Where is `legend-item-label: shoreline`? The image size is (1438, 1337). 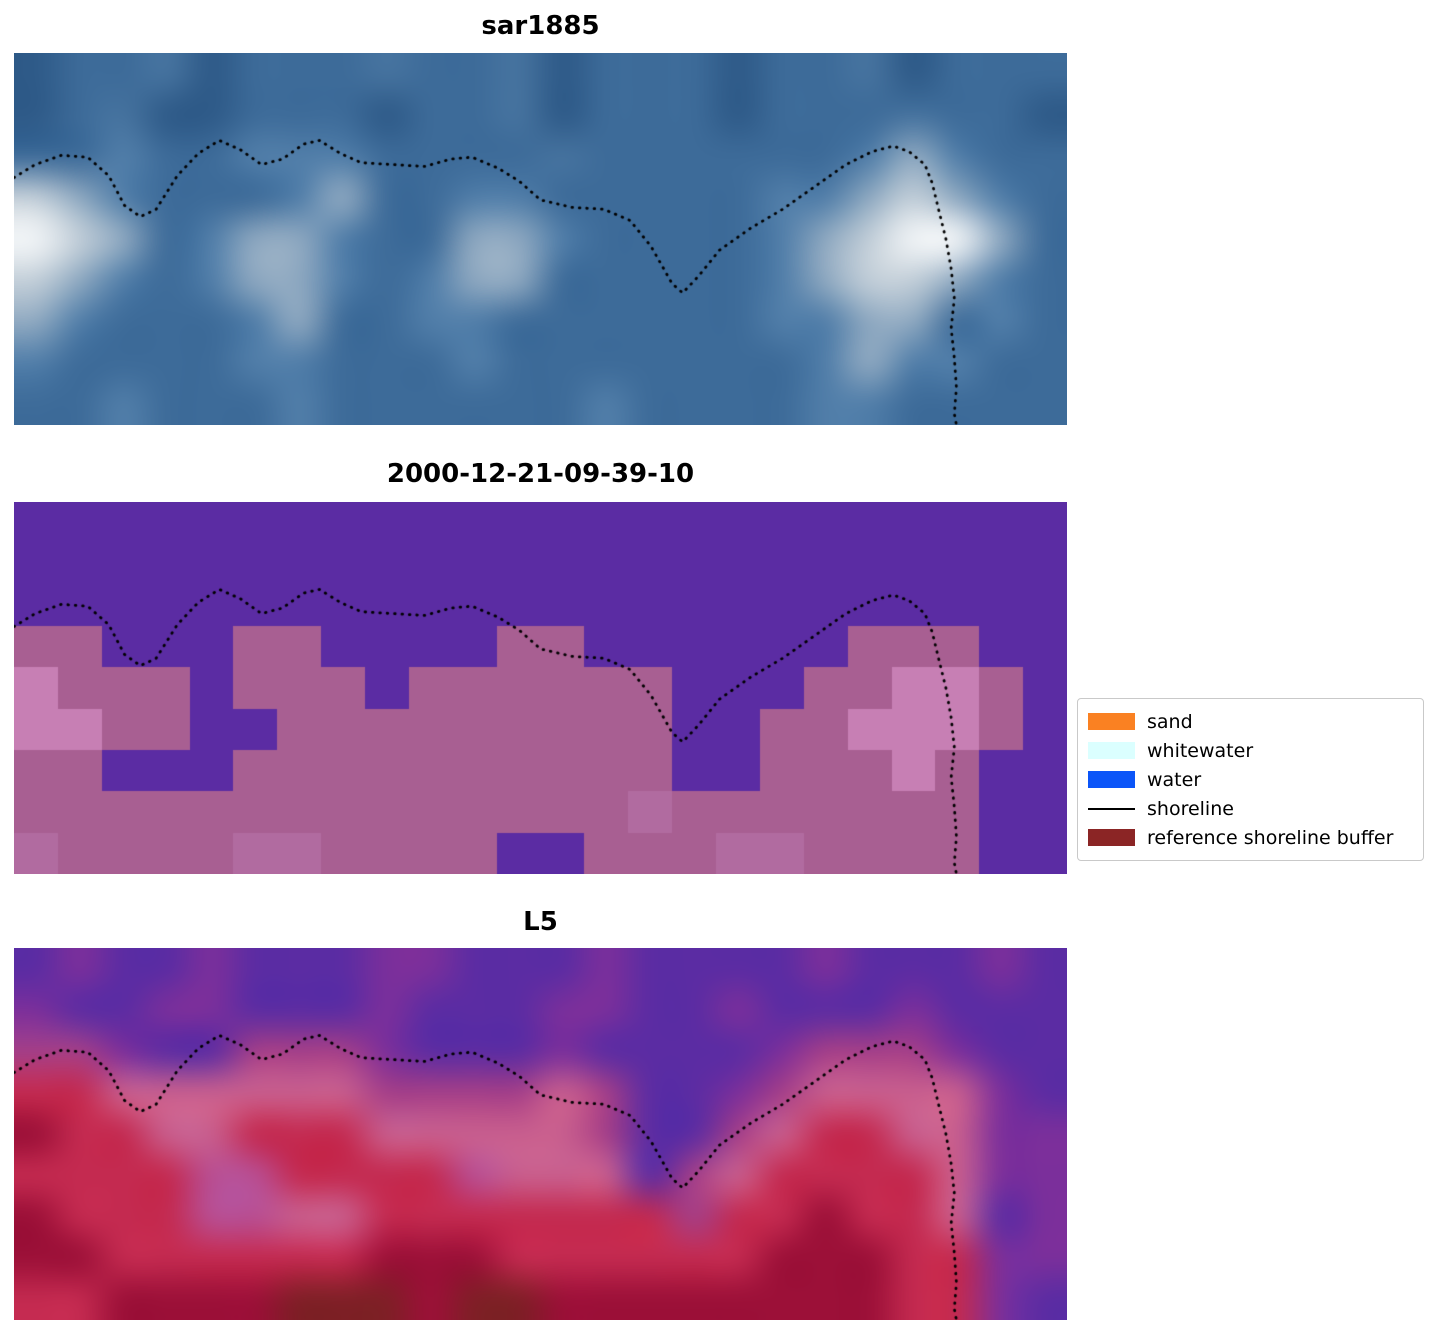 legend-item-label: shoreline is located at coordinates (1190, 808).